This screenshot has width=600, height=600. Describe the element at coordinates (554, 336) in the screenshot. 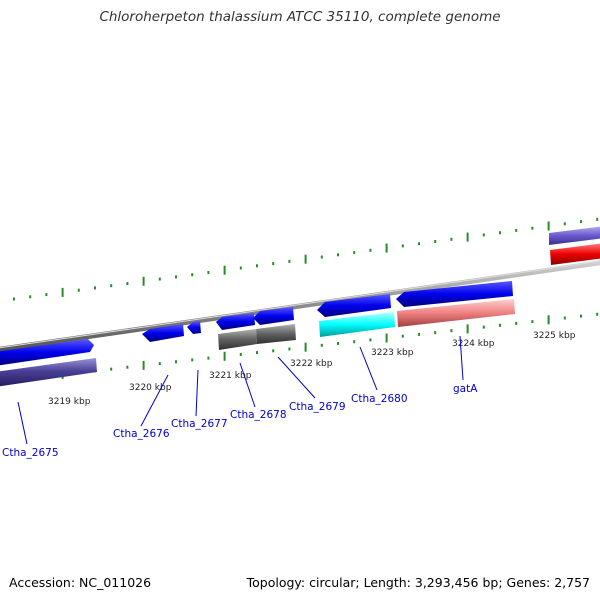

I see `scale-label-3225: 3225 kbp` at that location.